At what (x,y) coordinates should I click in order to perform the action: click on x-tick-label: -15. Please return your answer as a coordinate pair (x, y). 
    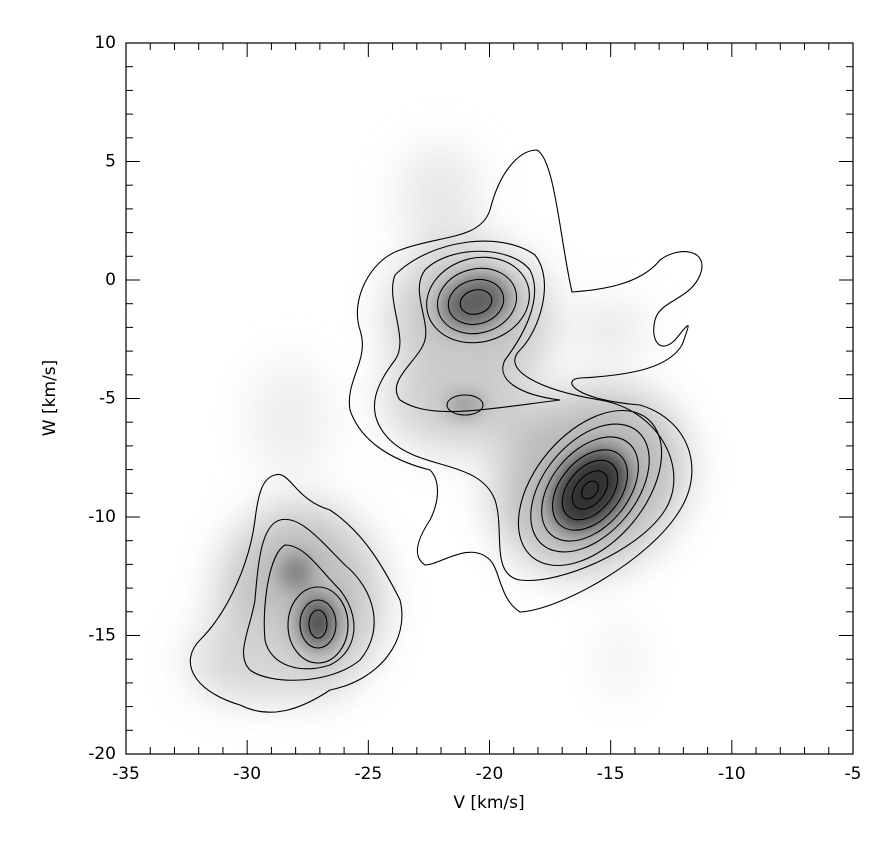
    Looking at the image, I should click on (611, 774).